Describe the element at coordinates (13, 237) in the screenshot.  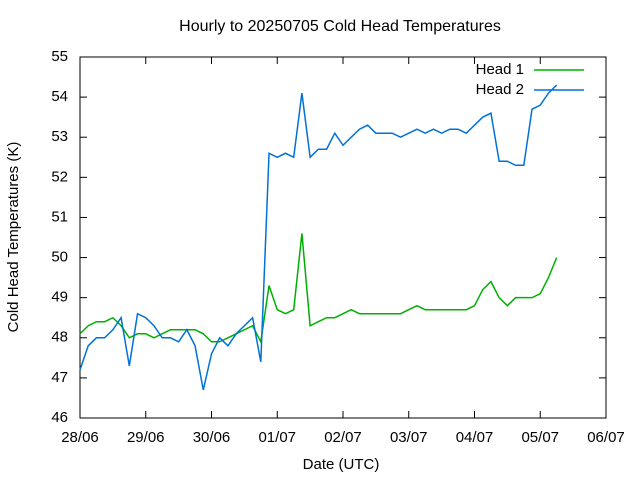
I see `y-axis-label: Cold Head Temperatures (K)` at that location.